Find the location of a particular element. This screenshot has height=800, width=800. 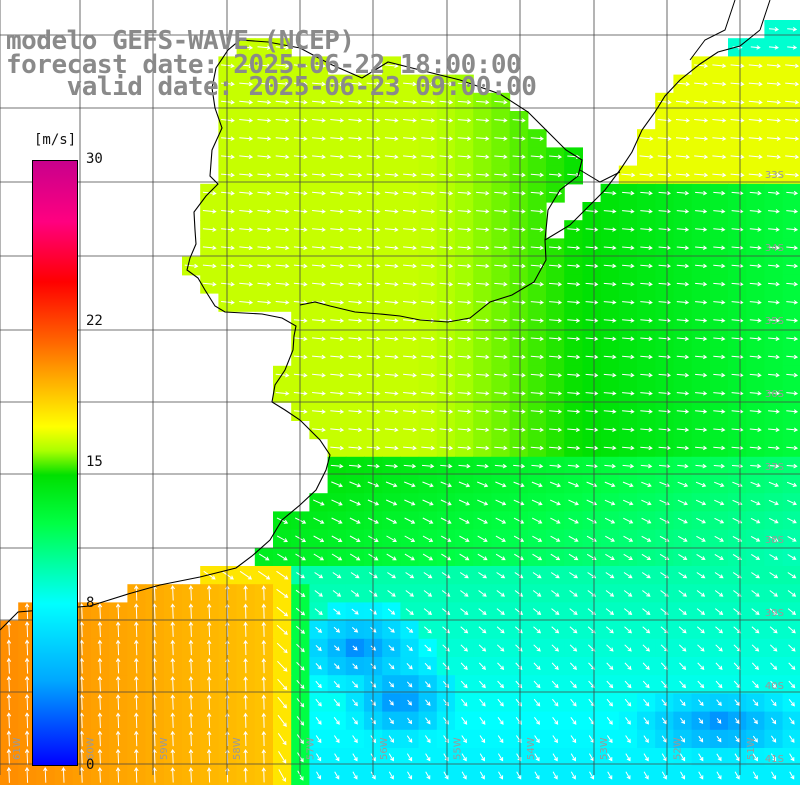

longitude-label: 61W is located at coordinates (17, 748).